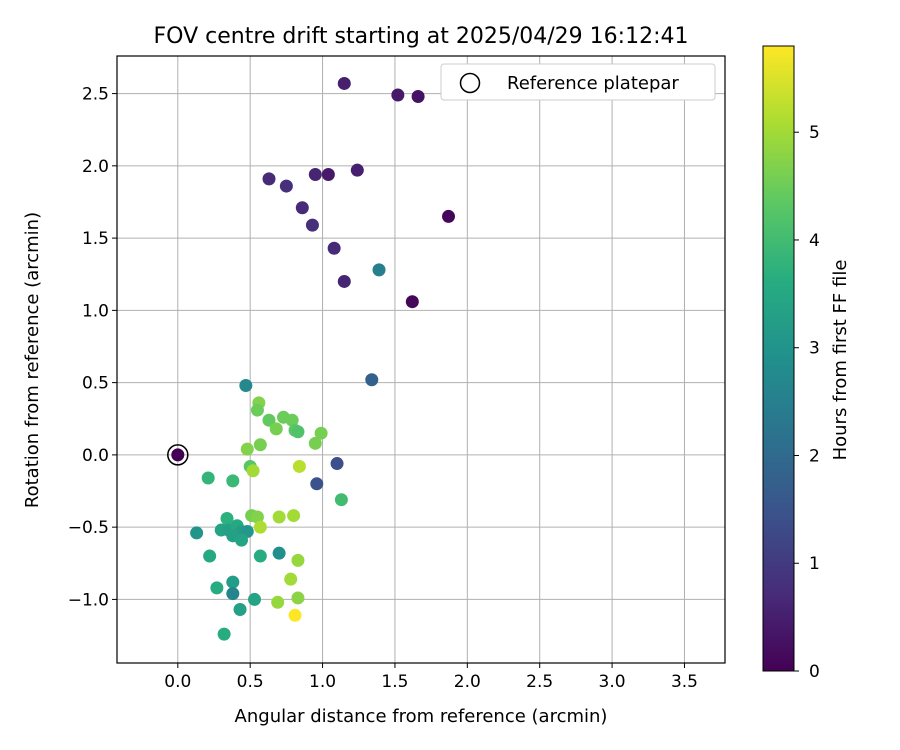  I want to click on y-axis-label: Rotation from reference (arcmin), so click(32, 360).